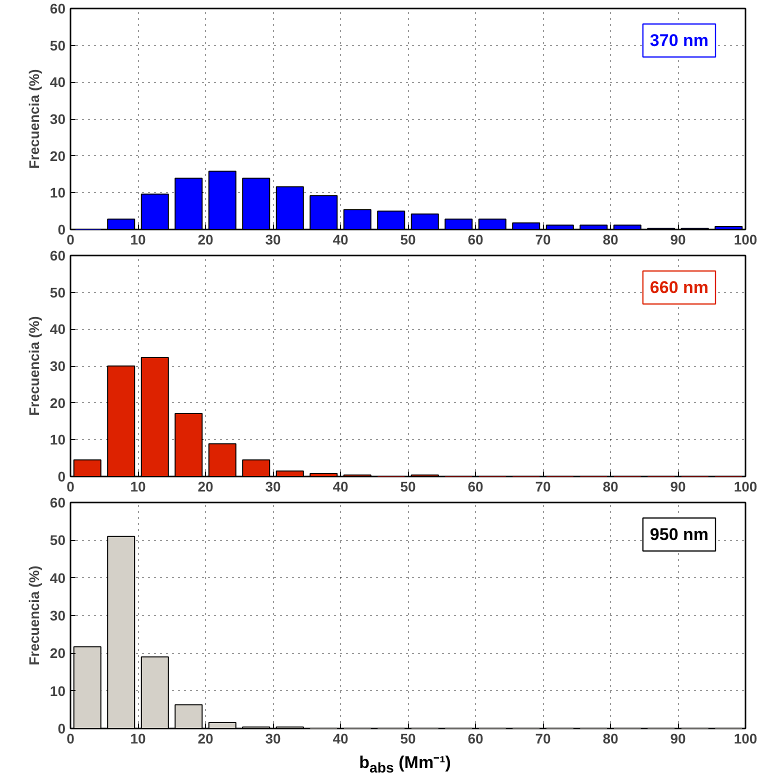 This screenshot has height=783, width=765. I want to click on text: 950 nm, so click(679, 534).